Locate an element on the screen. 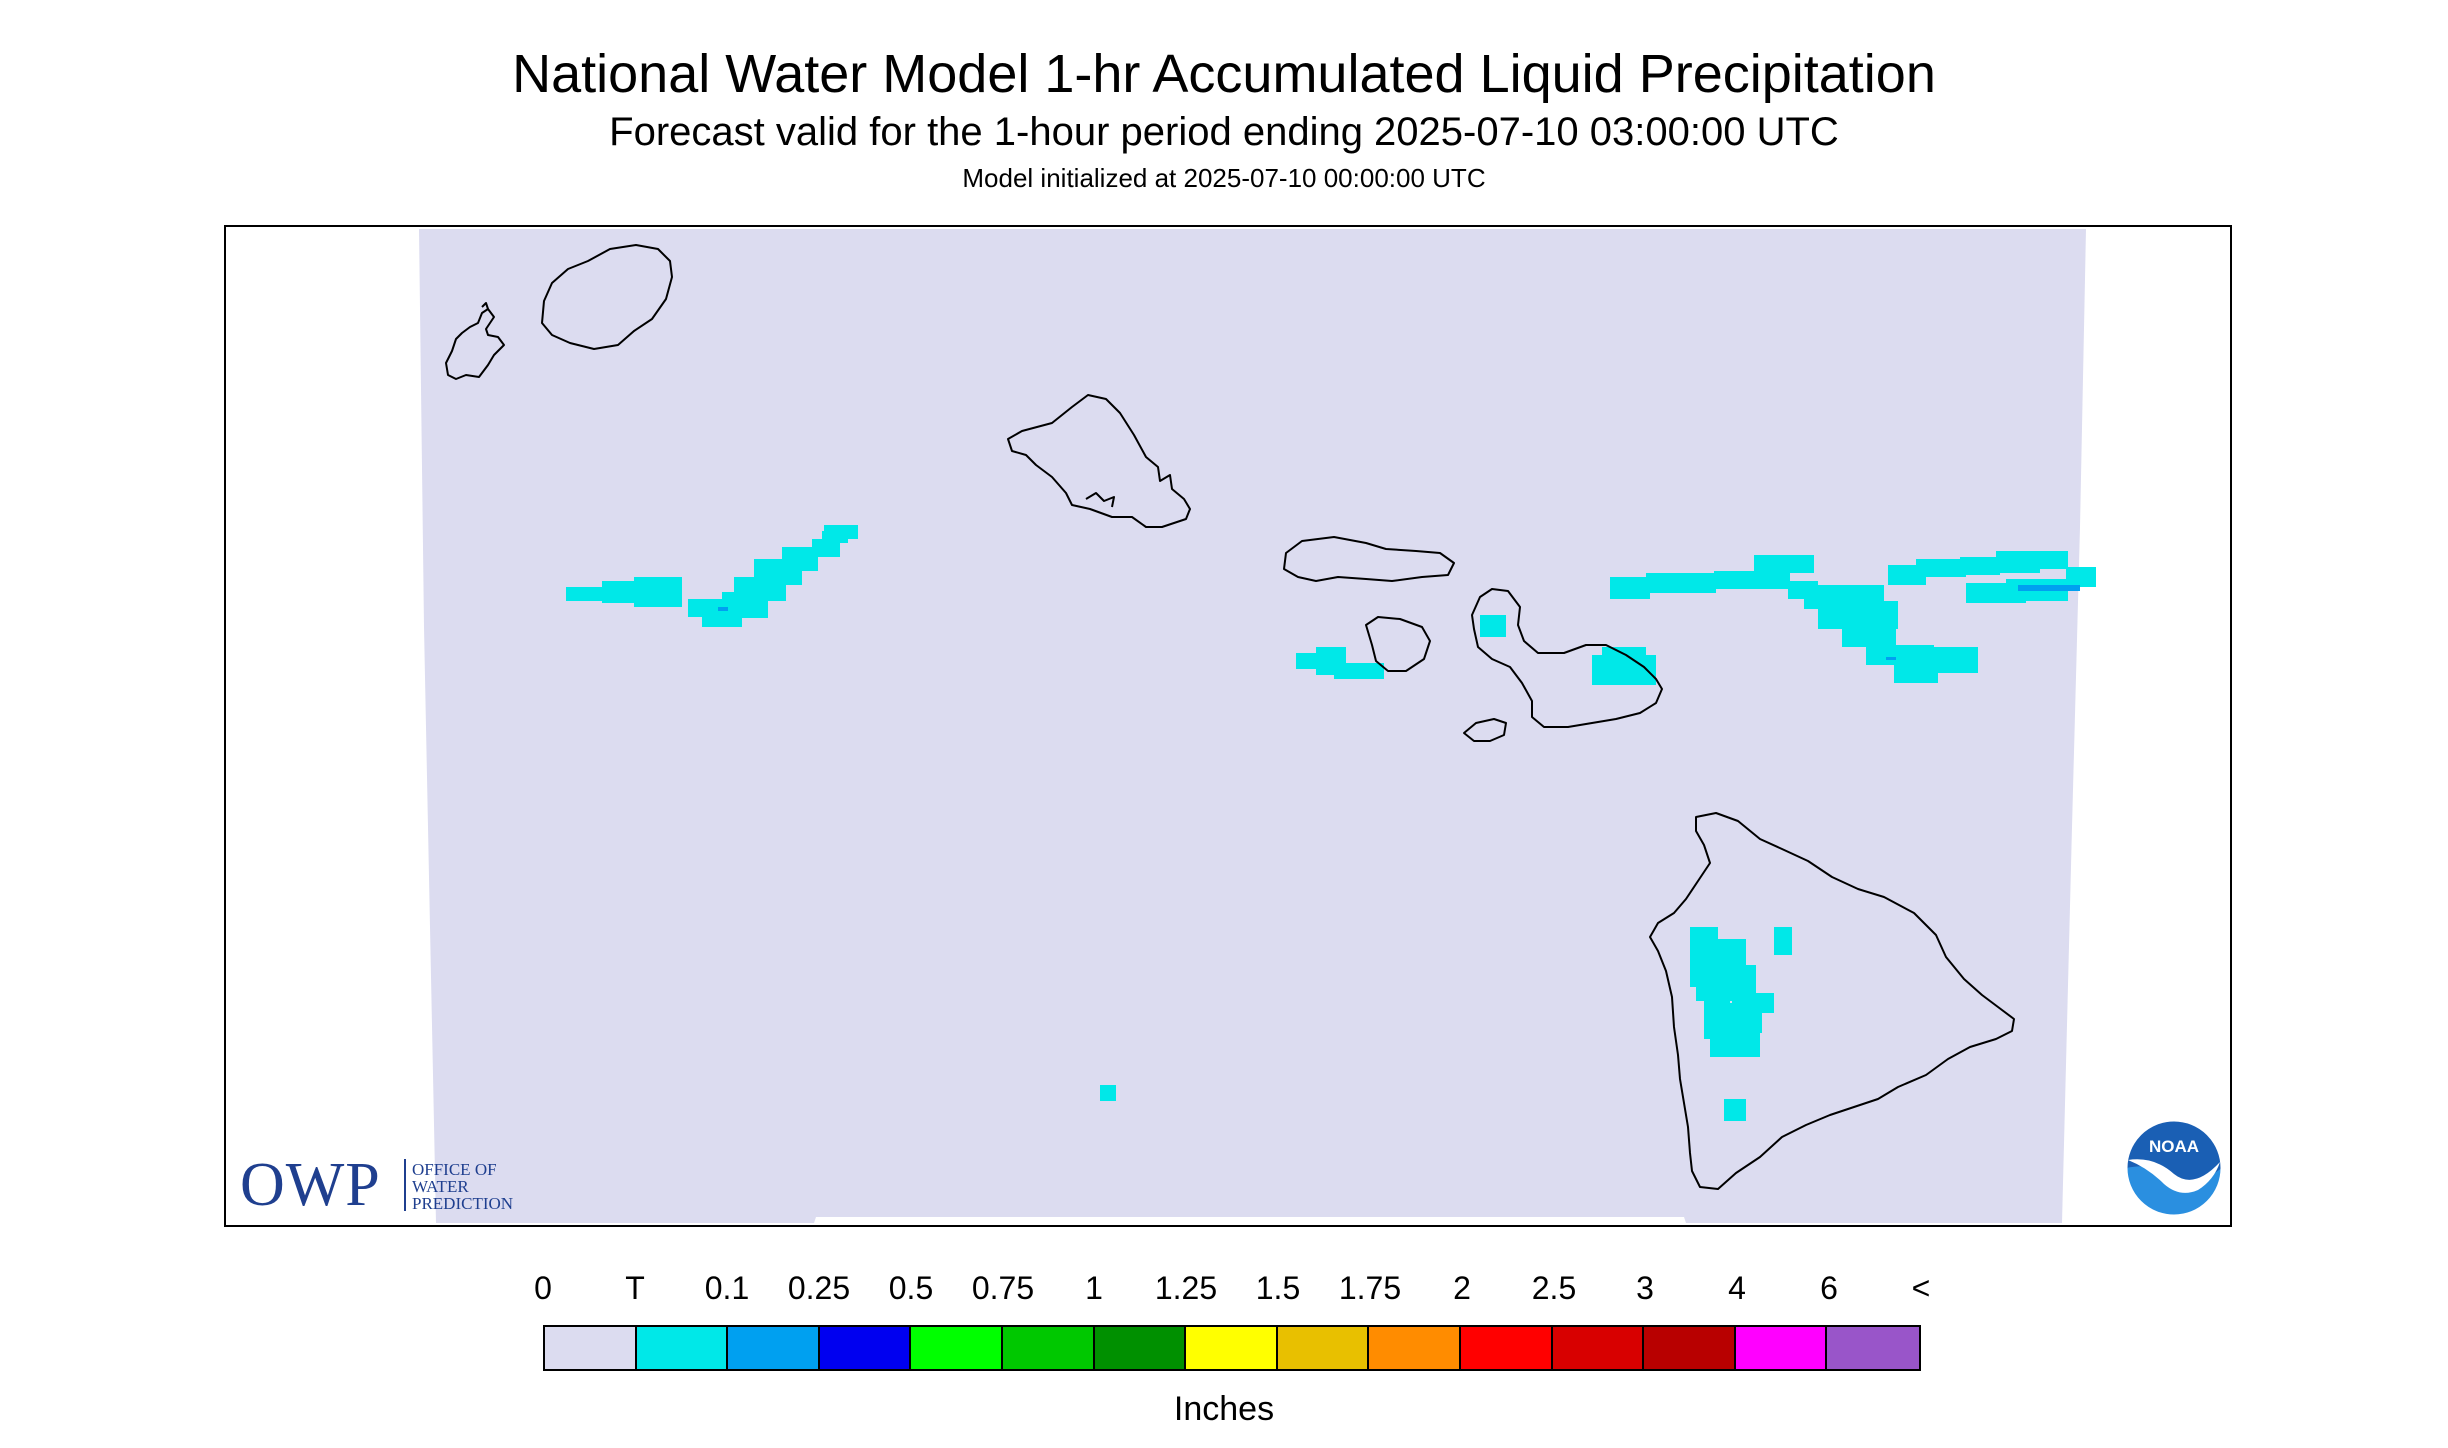 The image size is (2448, 1448). noaa-logo-text: NOAA is located at coordinates (2174, 1146).